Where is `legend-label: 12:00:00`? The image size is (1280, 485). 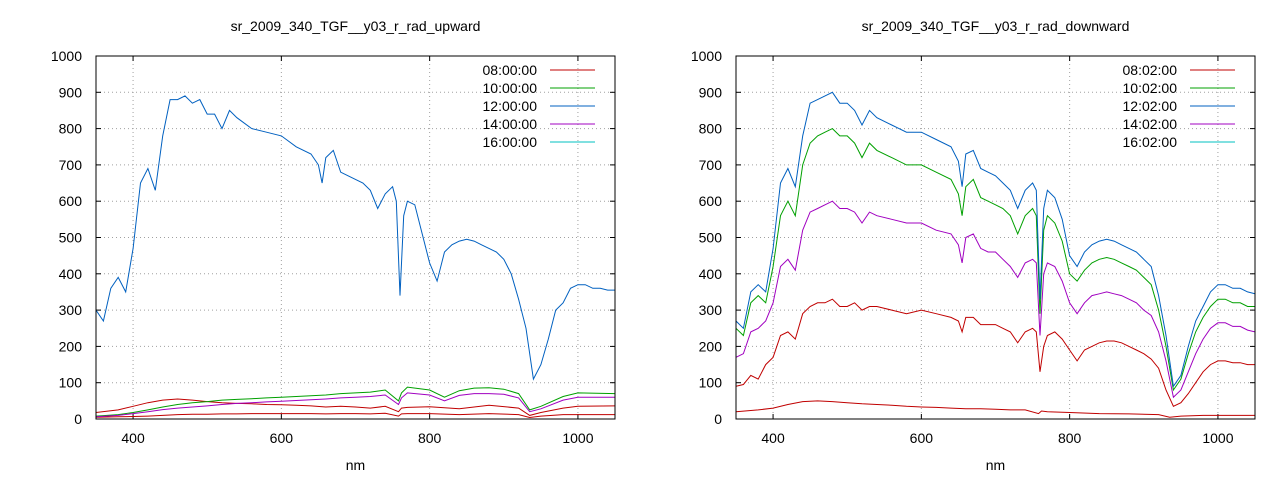
legend-label: 12:00:00 is located at coordinates (510, 106).